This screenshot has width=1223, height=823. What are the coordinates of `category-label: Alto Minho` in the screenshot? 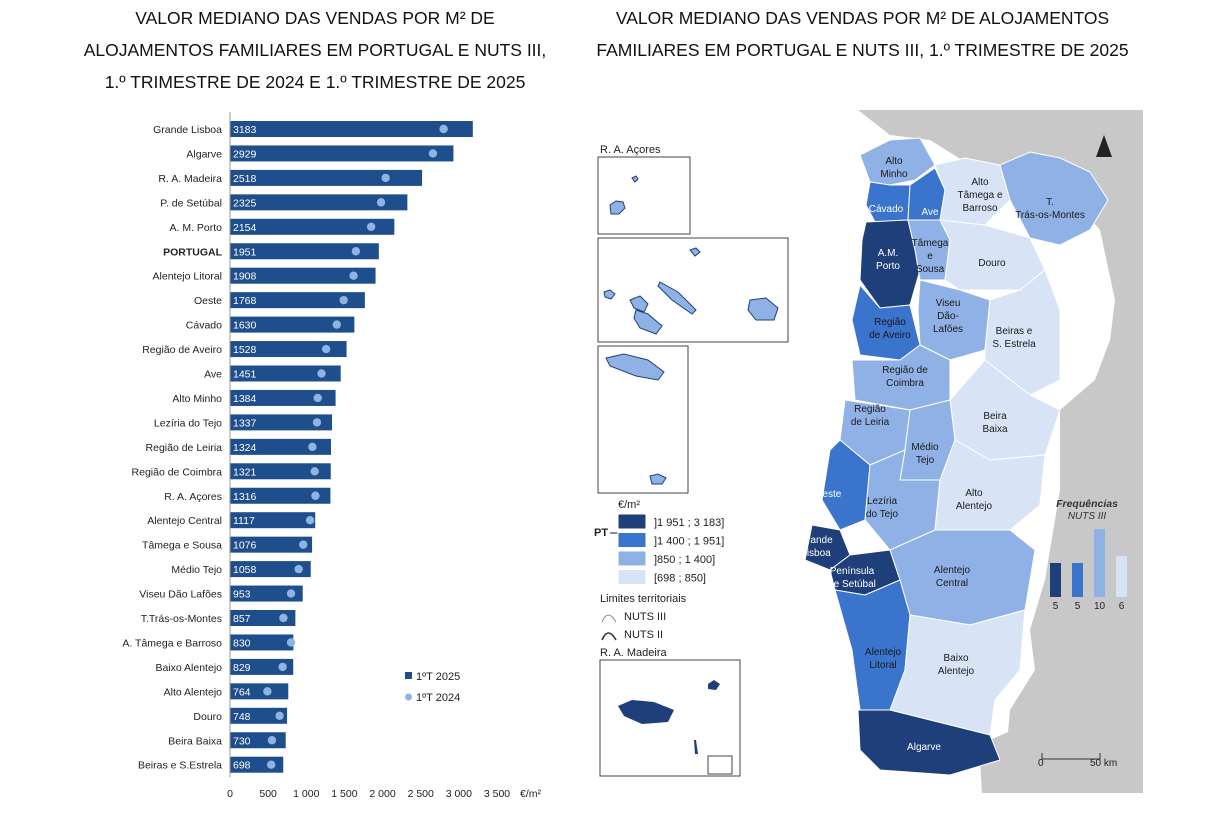 It's located at (197, 399).